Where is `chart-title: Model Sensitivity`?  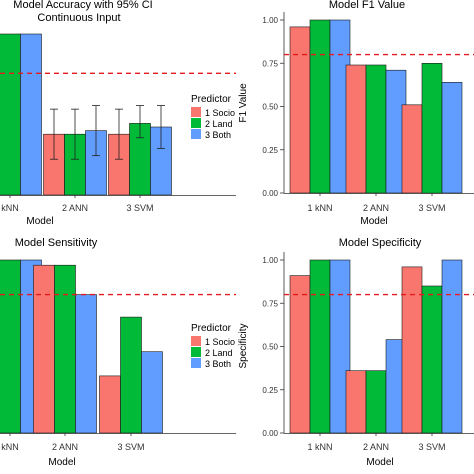 chart-title: Model Sensitivity is located at coordinates (56, 243).